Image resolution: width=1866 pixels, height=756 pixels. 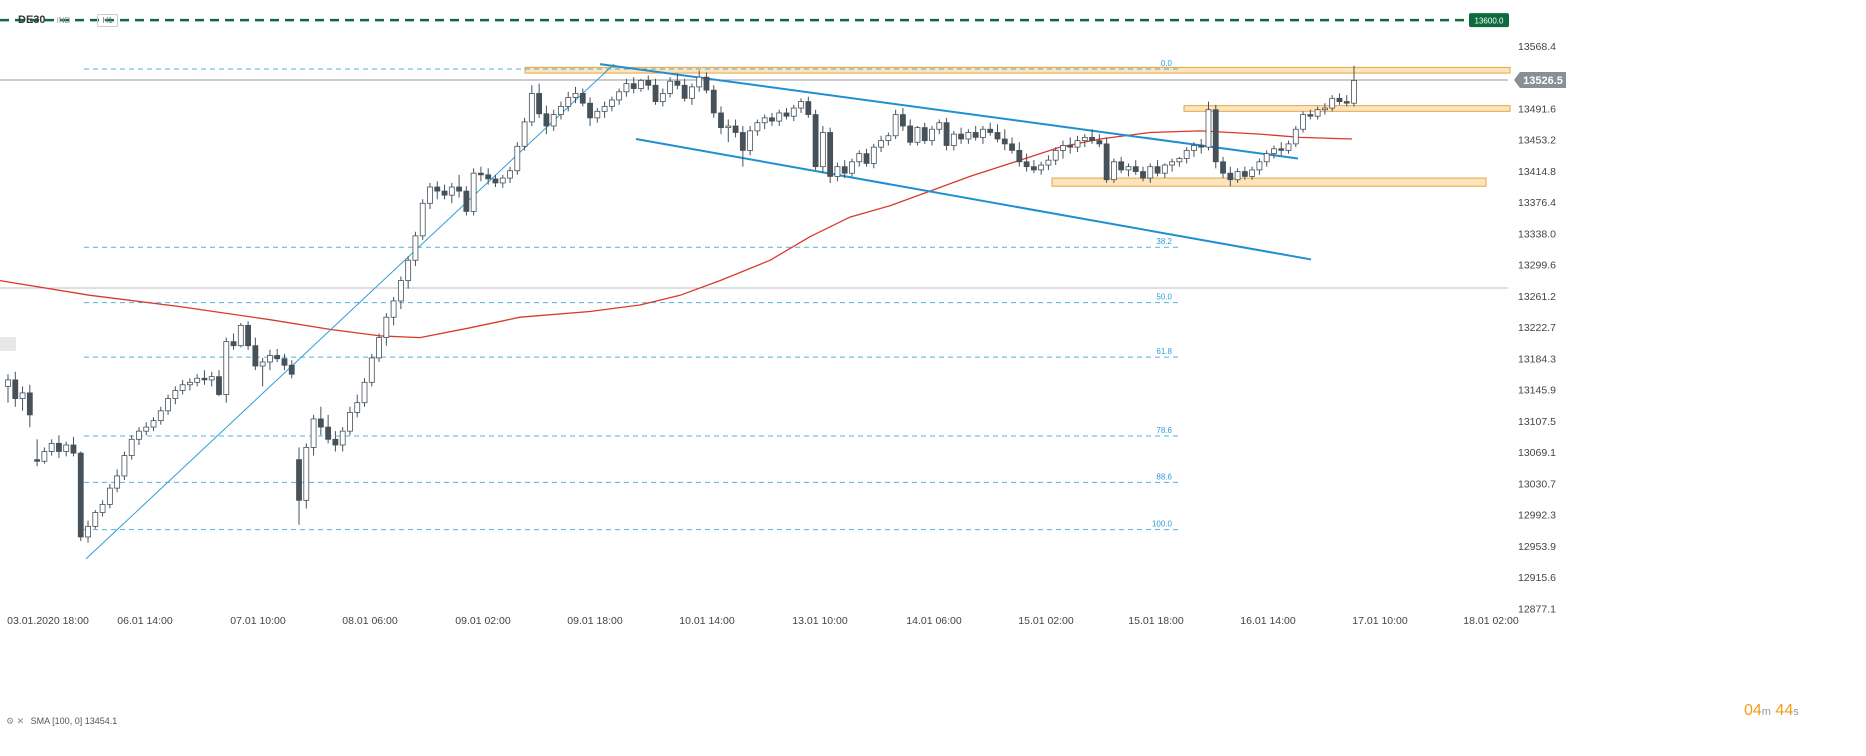 I want to click on y-axis-tick-label: 12877.1, so click(x=1537, y=609).